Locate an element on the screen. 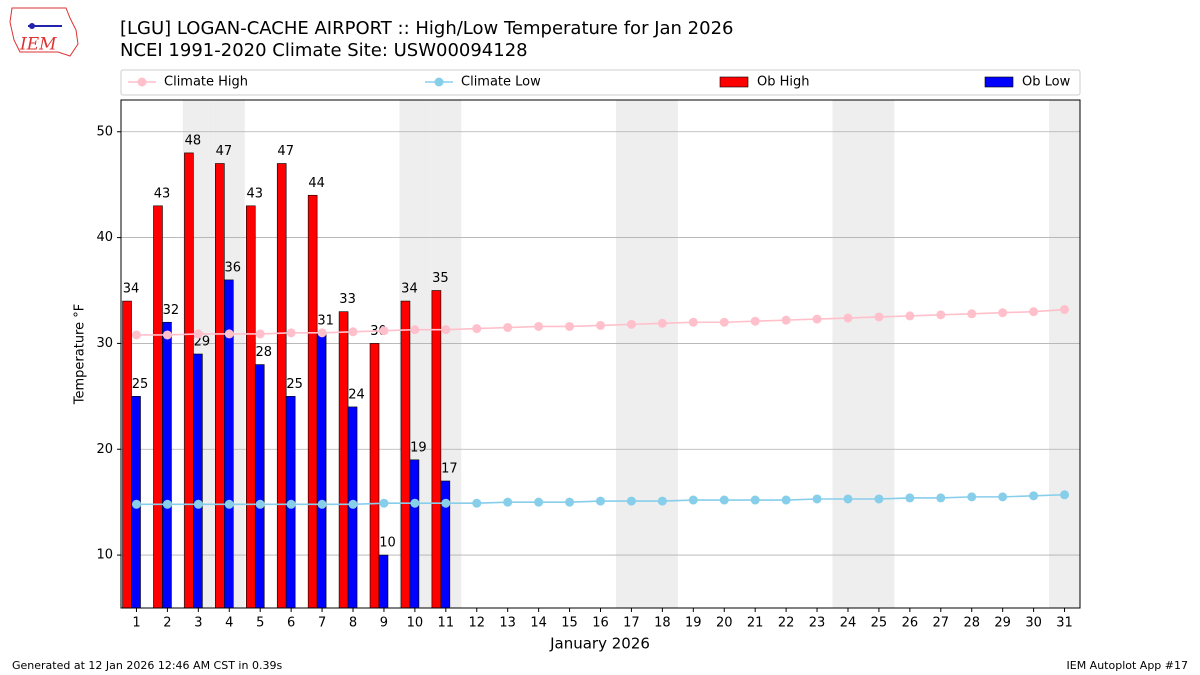 The image size is (1200, 675). logo-outline is located at coordinates (44, 32).